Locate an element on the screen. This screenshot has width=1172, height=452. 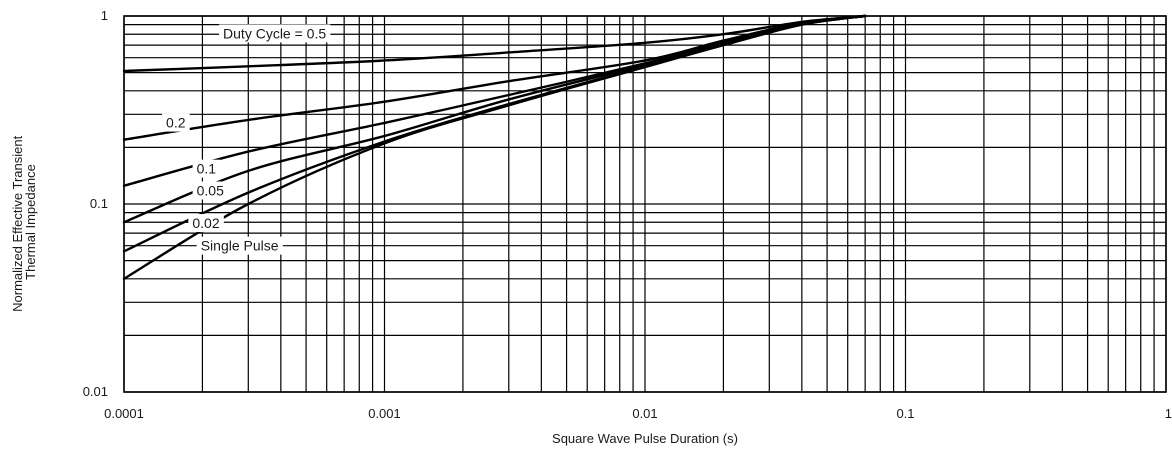
curve-label-5: Single Pulse is located at coordinates (239, 245).